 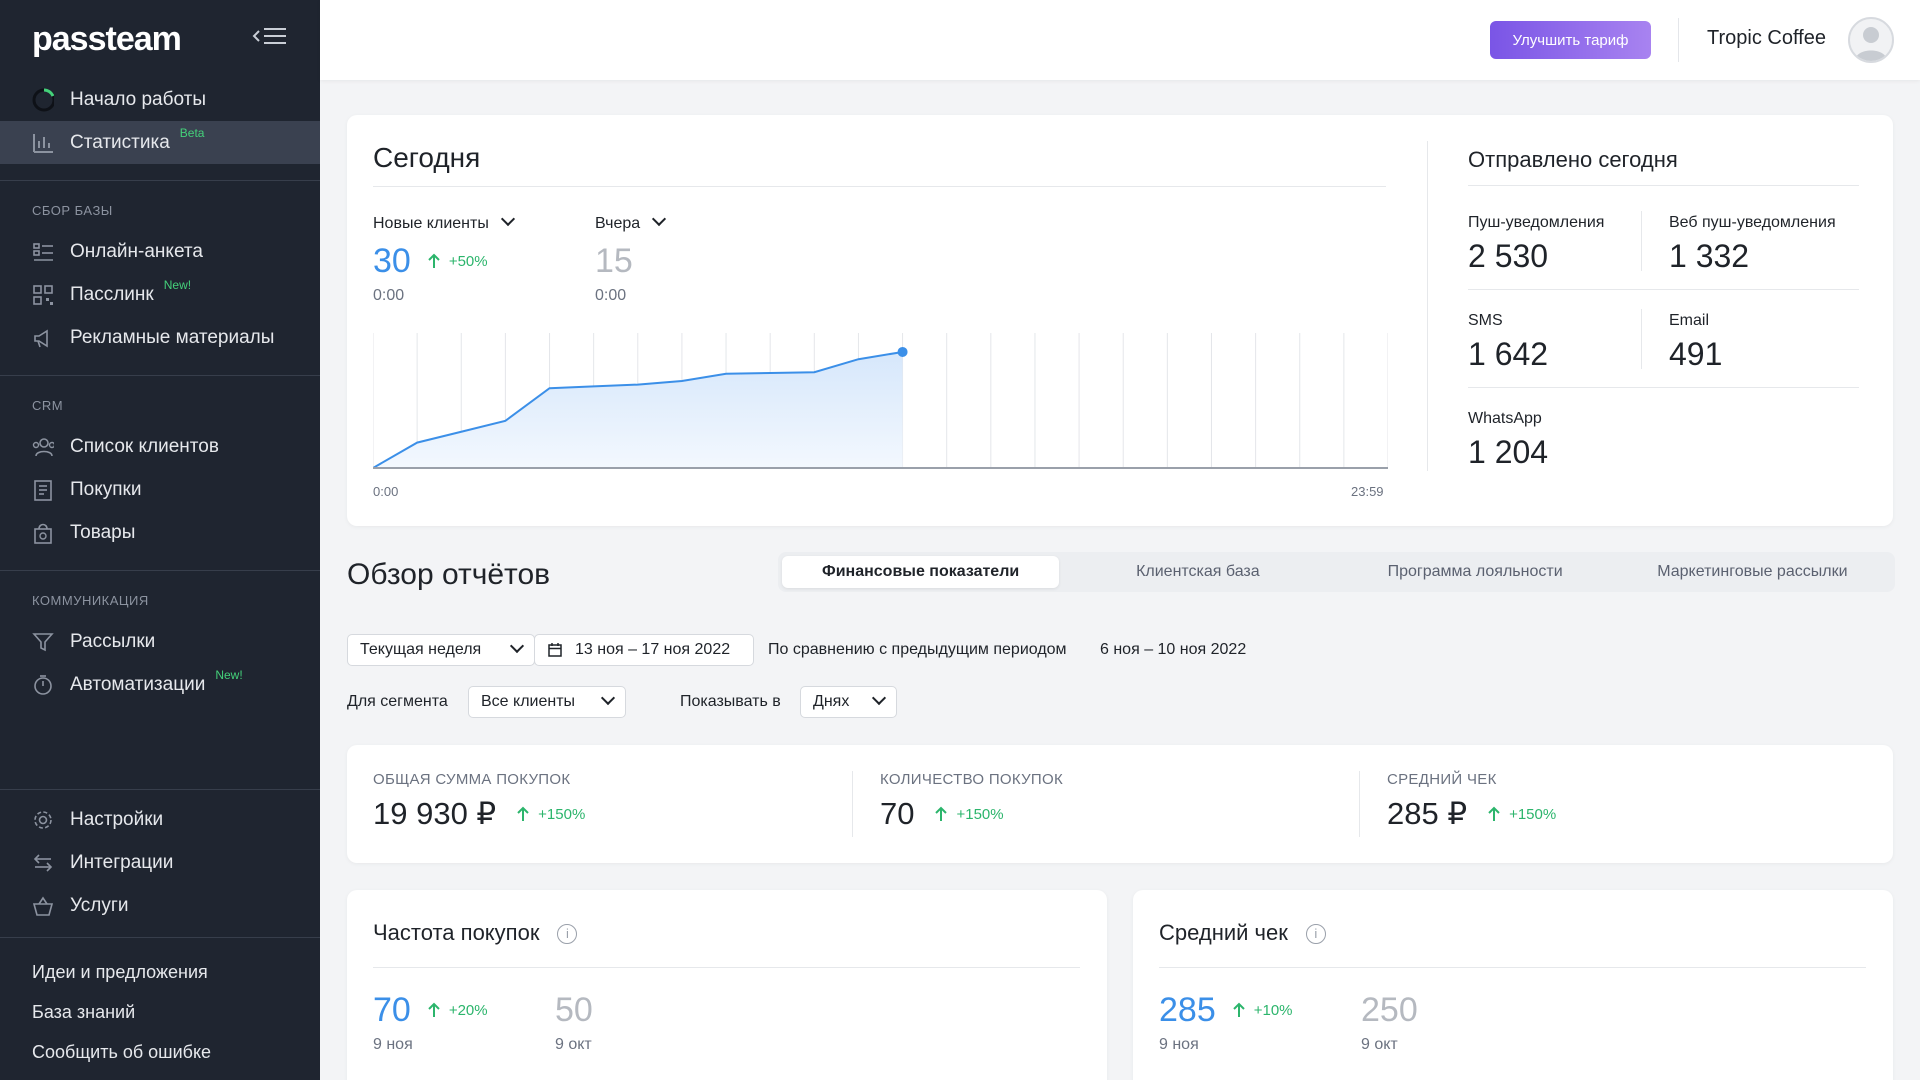 What do you see at coordinates (160, 489) in the screenshot?
I see `sidebar-item-purchases: Покупки` at bounding box center [160, 489].